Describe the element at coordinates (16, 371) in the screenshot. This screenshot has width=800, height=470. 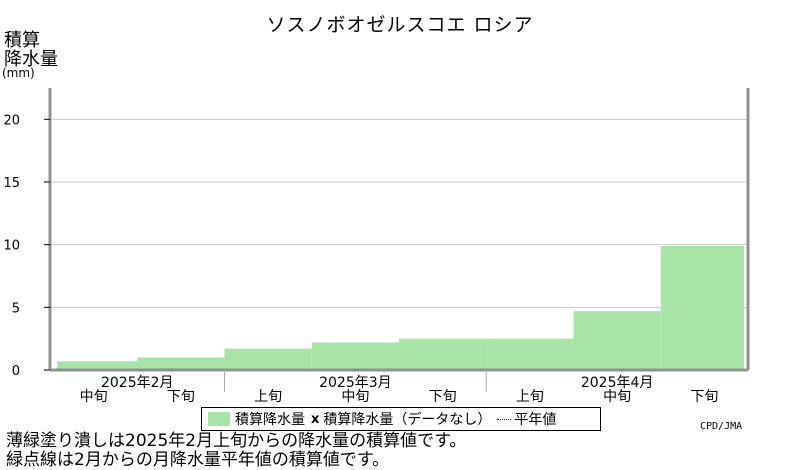
I see `y-tick-label-0: 0` at that location.